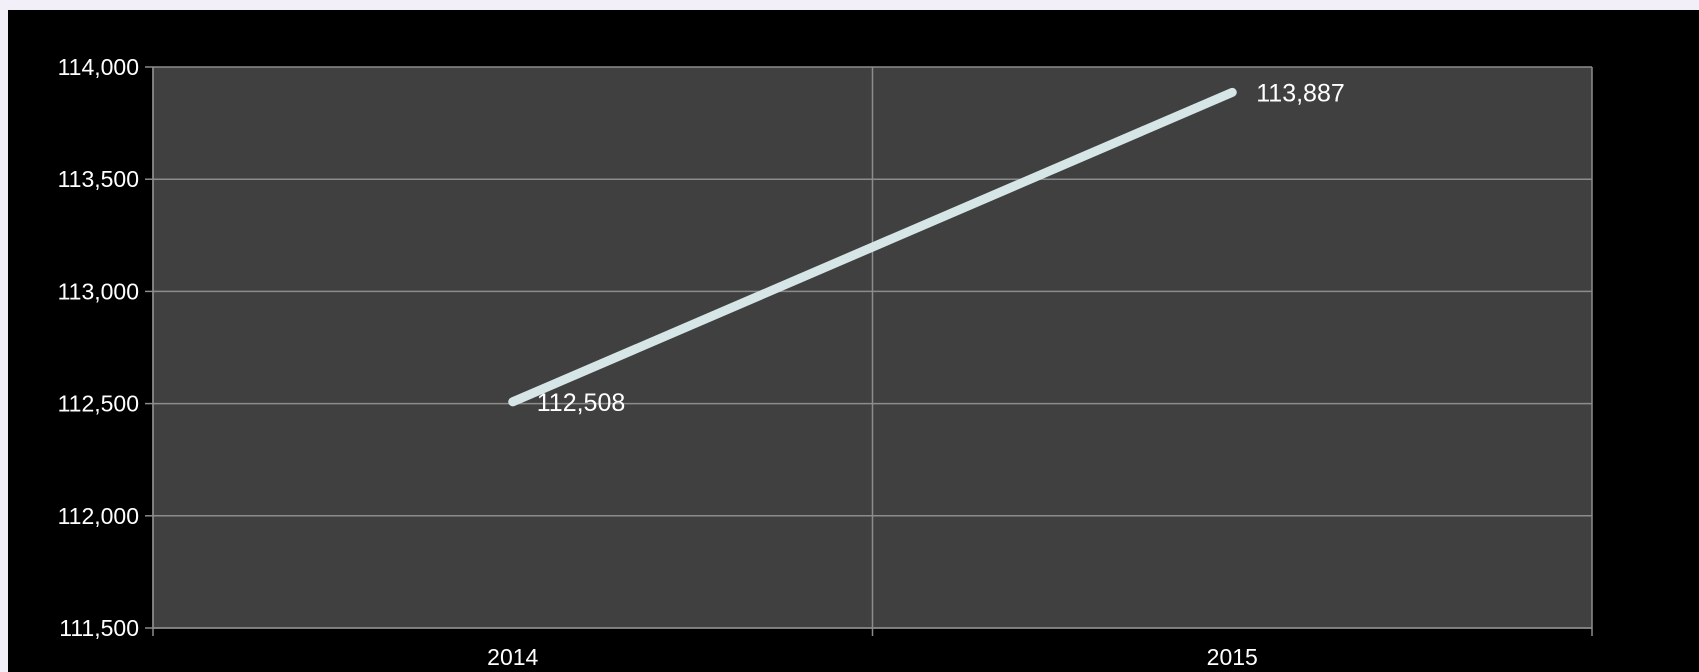 This screenshot has width=1699, height=672. I want to click on y-tick-label: 112,500, so click(98, 404).